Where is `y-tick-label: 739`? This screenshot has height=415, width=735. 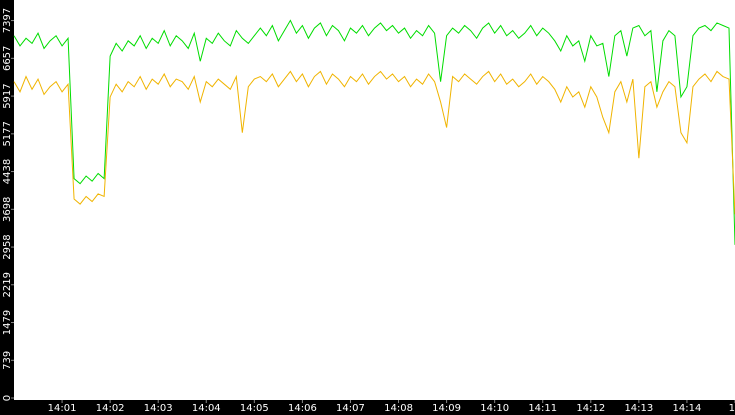 y-tick-label: 739 is located at coordinates (7, 360).